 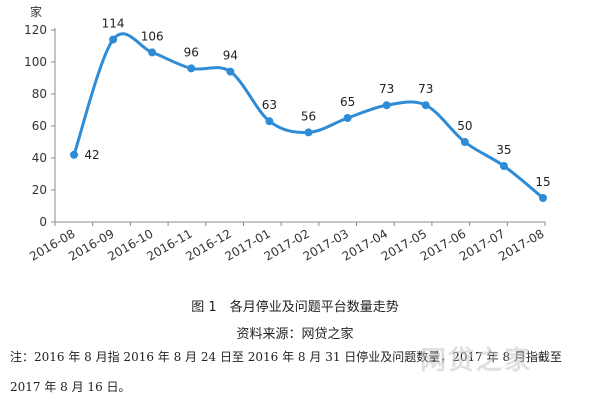 I want to click on data-label: 94, so click(x=230, y=56).